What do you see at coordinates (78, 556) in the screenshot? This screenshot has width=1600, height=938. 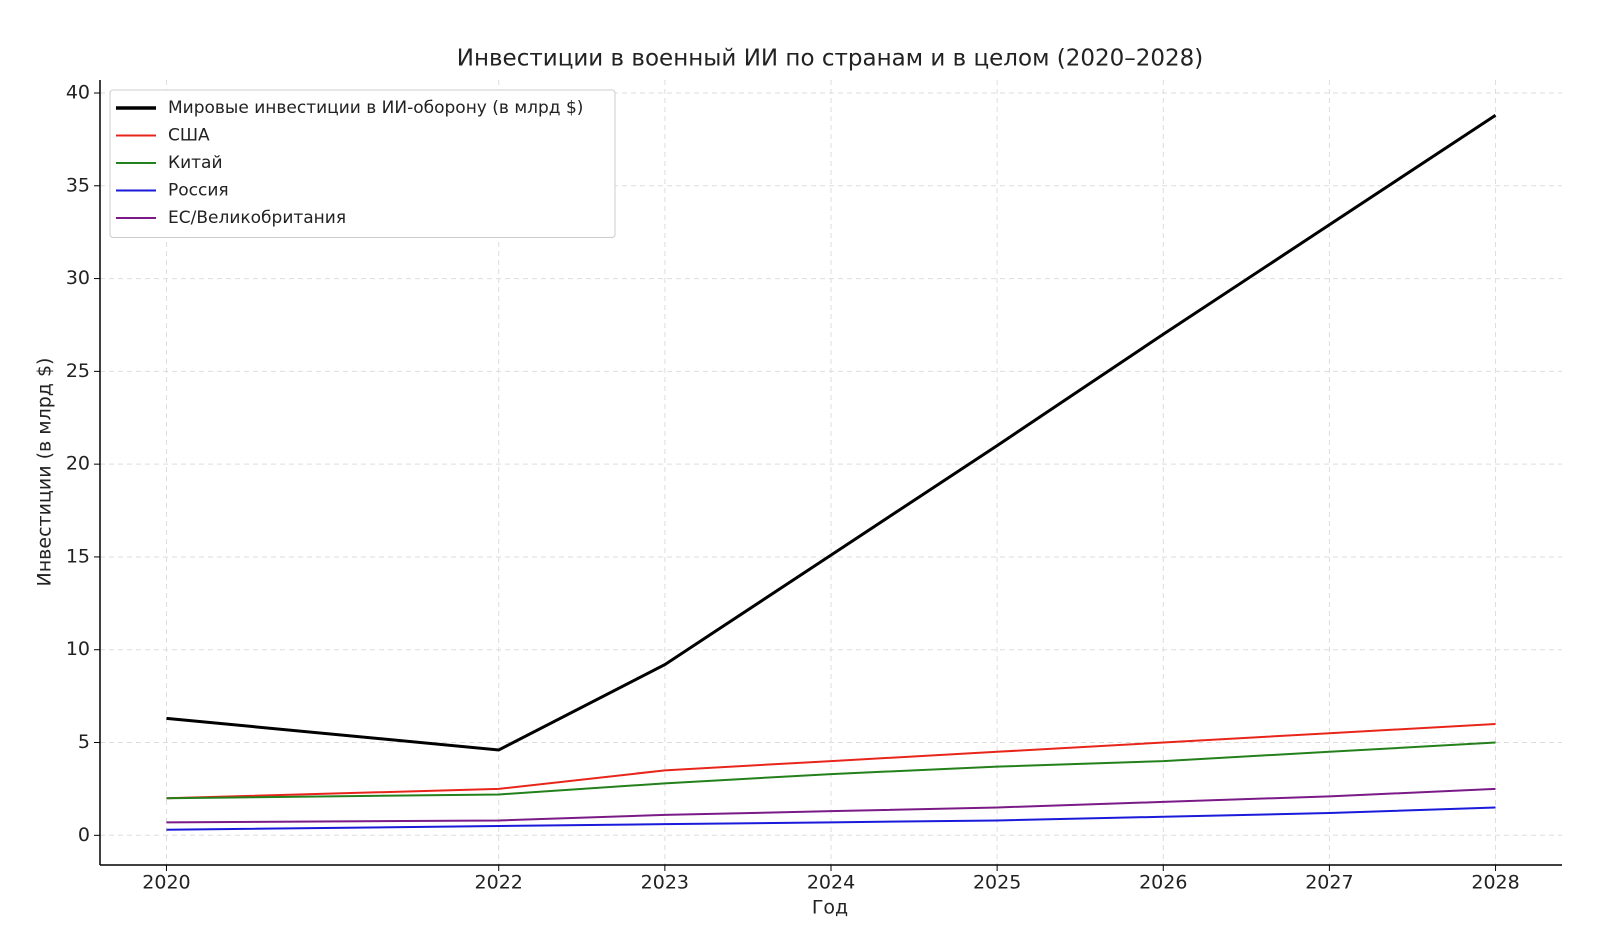 I see `y-tick-label: 15` at bounding box center [78, 556].